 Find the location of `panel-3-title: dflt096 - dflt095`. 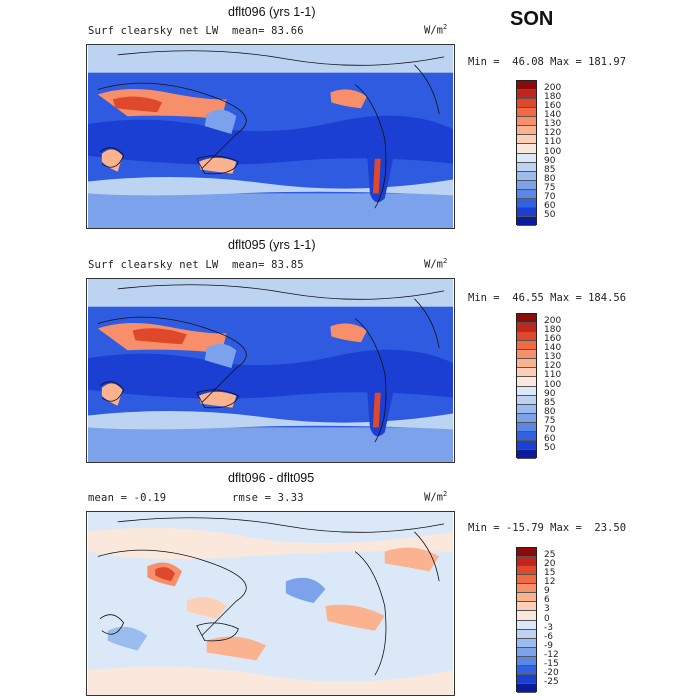

panel-3-title: dflt096 - dflt095 is located at coordinates (271, 478).